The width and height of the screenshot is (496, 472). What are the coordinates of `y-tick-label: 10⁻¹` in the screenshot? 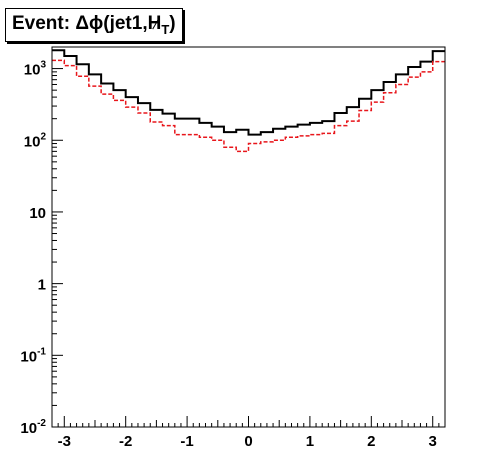 It's located at (33, 355).